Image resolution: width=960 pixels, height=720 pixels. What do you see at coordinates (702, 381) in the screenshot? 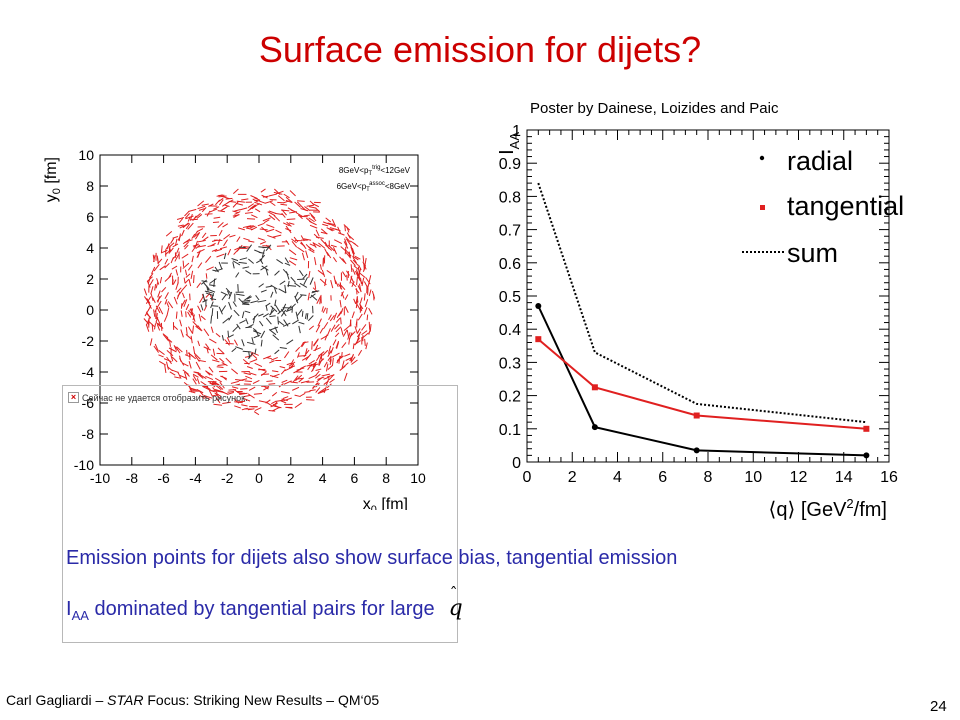
I see `series-line-radial` at bounding box center [702, 381].